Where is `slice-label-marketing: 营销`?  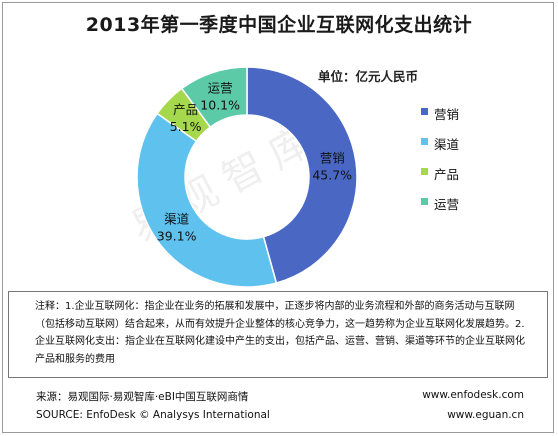
slice-label-marketing: 营销 is located at coordinates (332, 157).